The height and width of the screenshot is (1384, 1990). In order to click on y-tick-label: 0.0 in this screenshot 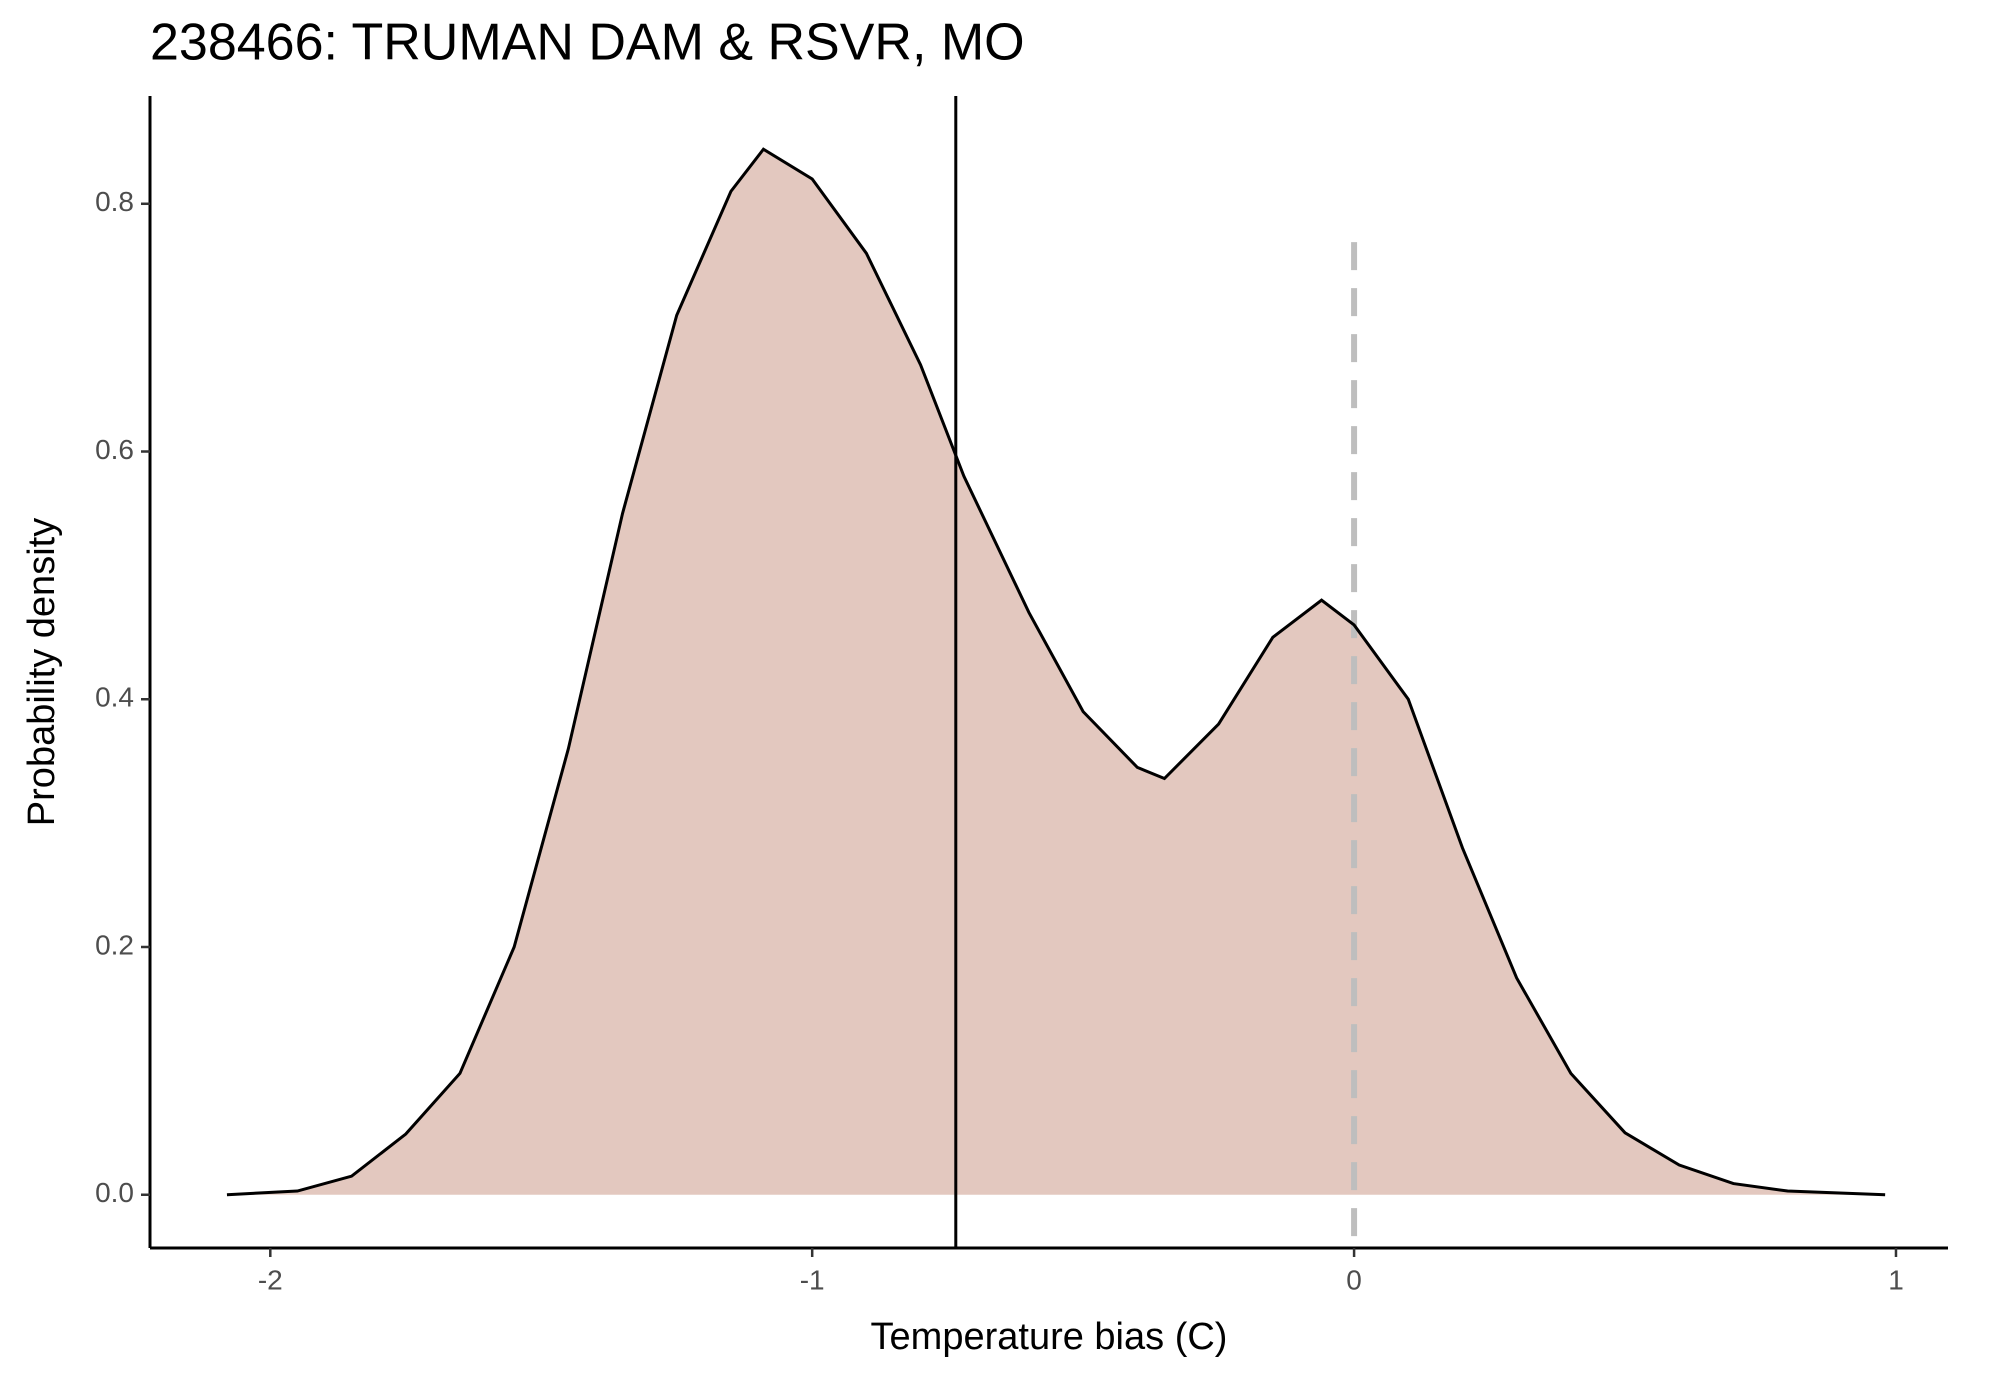, I will do `click(114, 1192)`.